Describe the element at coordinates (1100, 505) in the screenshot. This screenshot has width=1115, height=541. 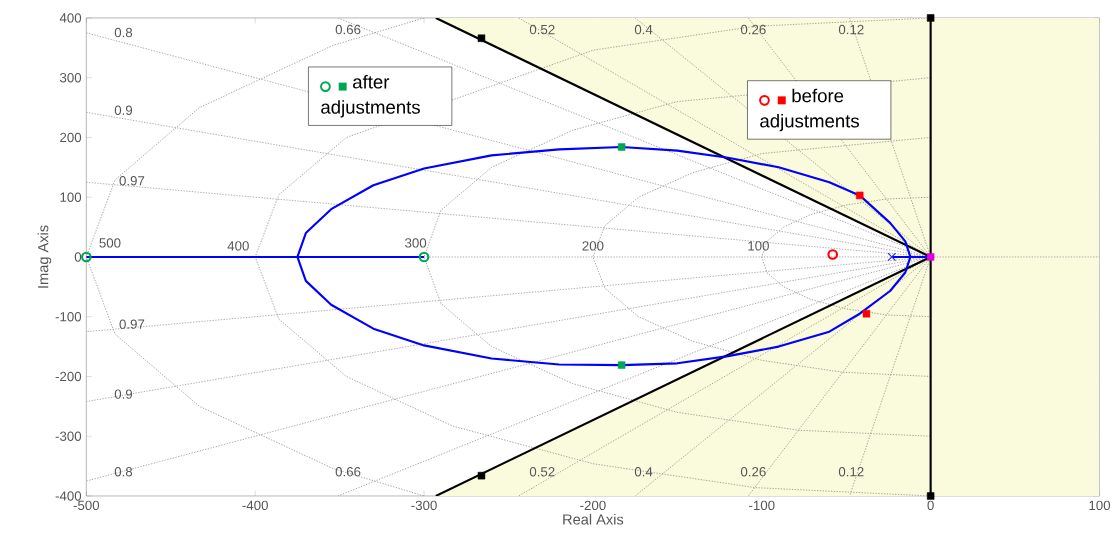
I see `x-tick-label: 100` at that location.